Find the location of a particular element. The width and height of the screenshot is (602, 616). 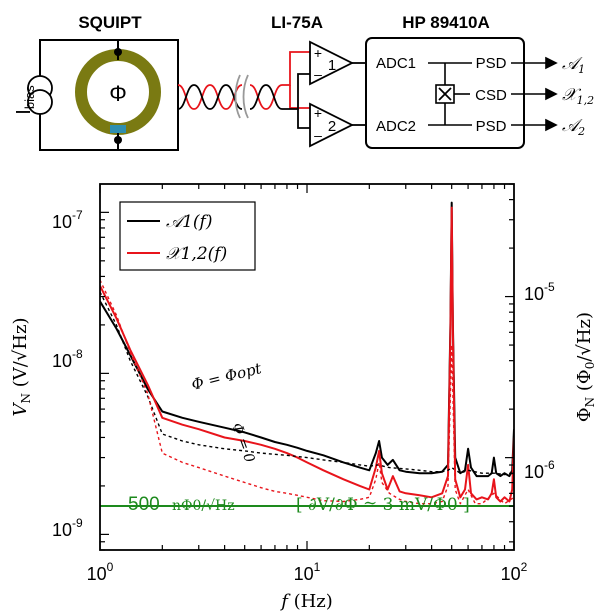

y-tick-label-1e-9: 10⁻⁹ is located at coordinates (67, 528).